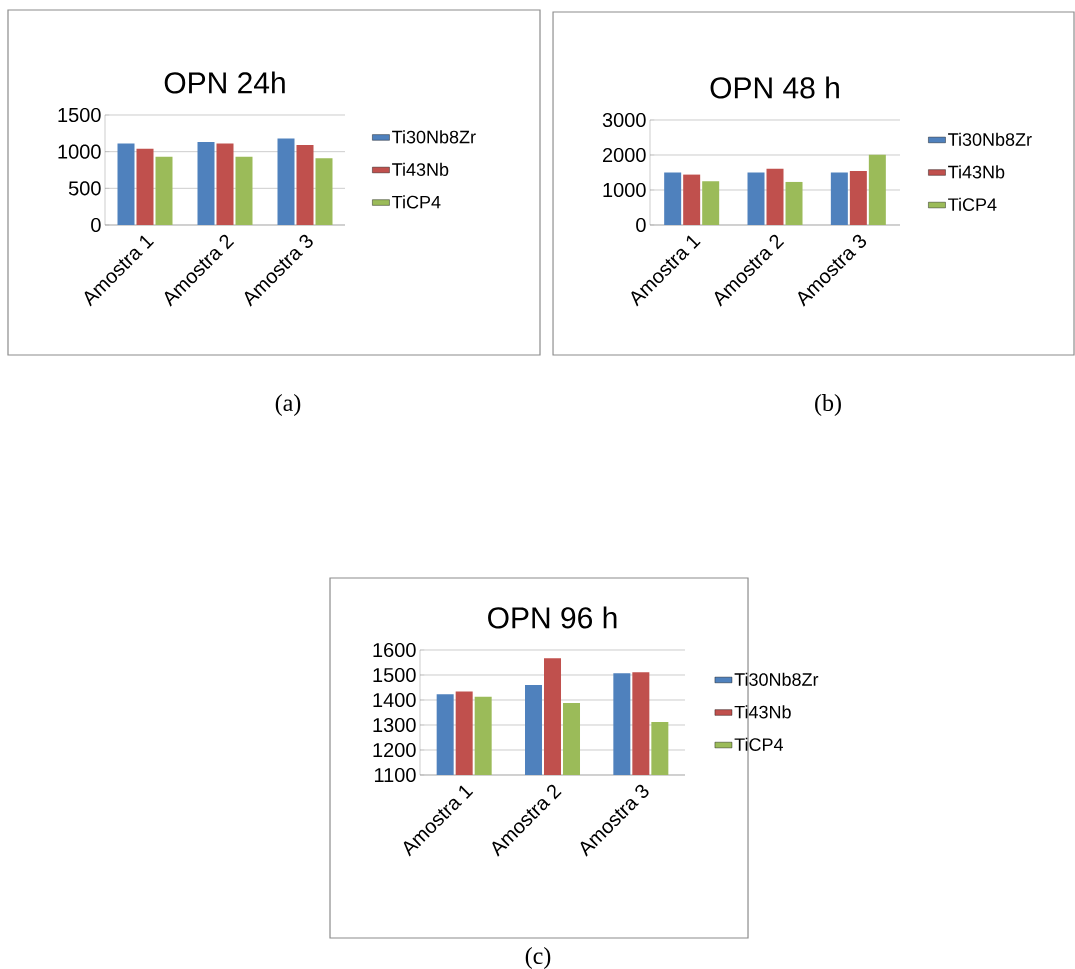 The width and height of the screenshot is (1075, 969). I want to click on y-tick-label: 1200, so click(394, 750).